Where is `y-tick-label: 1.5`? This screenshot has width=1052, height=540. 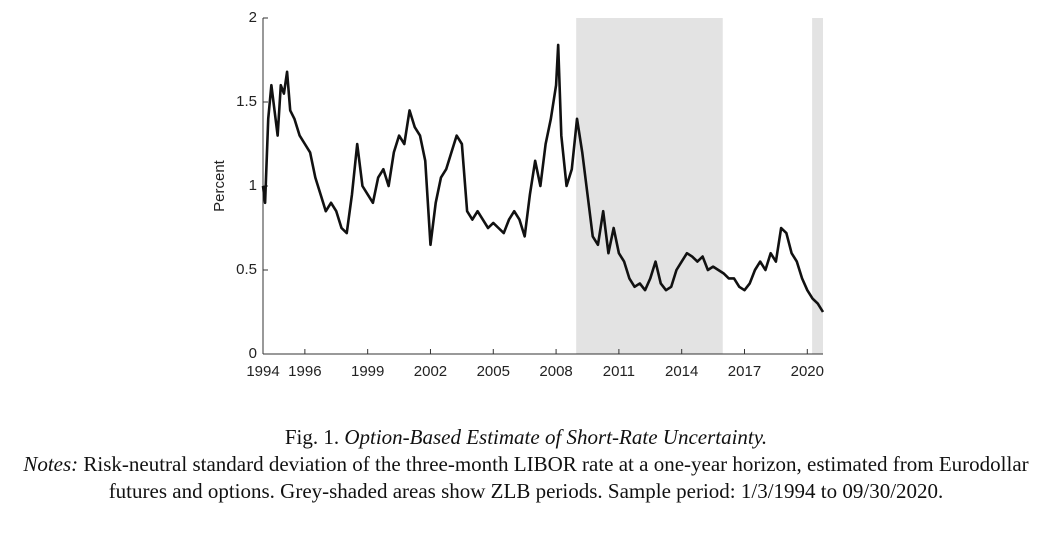 y-tick-label: 1.5 is located at coordinates (246, 101).